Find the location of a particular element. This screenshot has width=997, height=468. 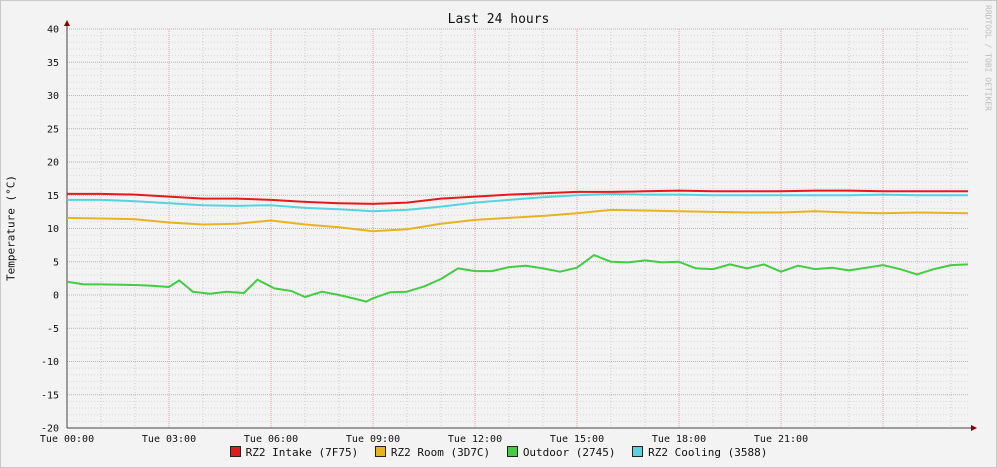

legend-swatch-intake is located at coordinates (235, 451).